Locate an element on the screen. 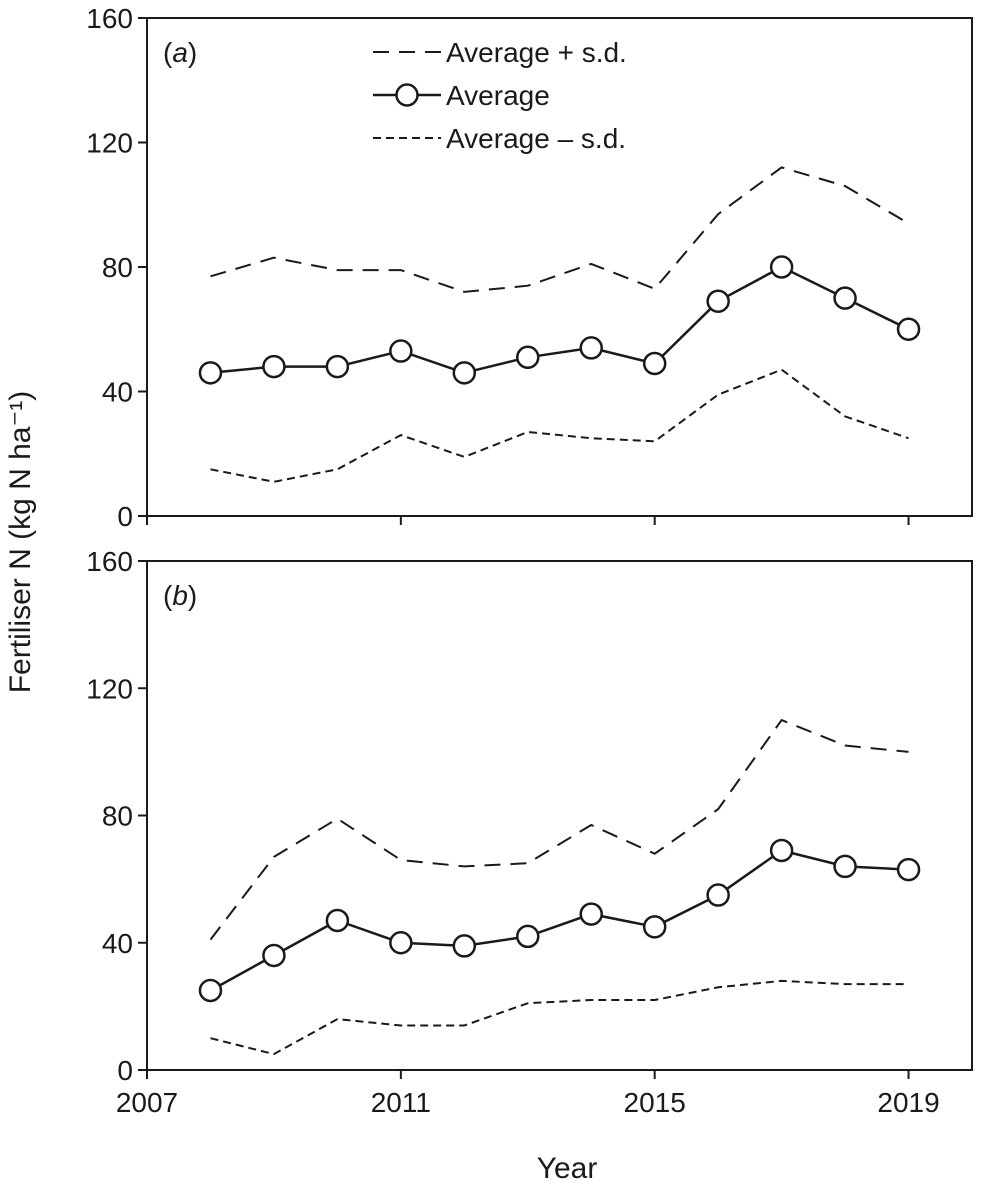  x-tick-label-2019: 2019 is located at coordinates (908, 1102).